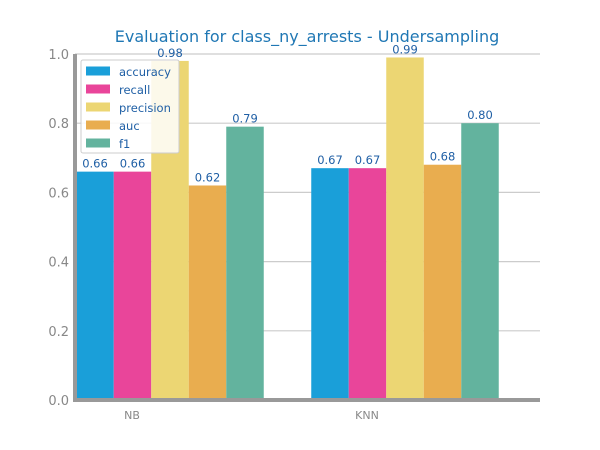 The height and width of the screenshot is (450, 600). Describe the element at coordinates (95, 164) in the screenshot. I see `data-label-accuracy-nb: 0.66` at that location.